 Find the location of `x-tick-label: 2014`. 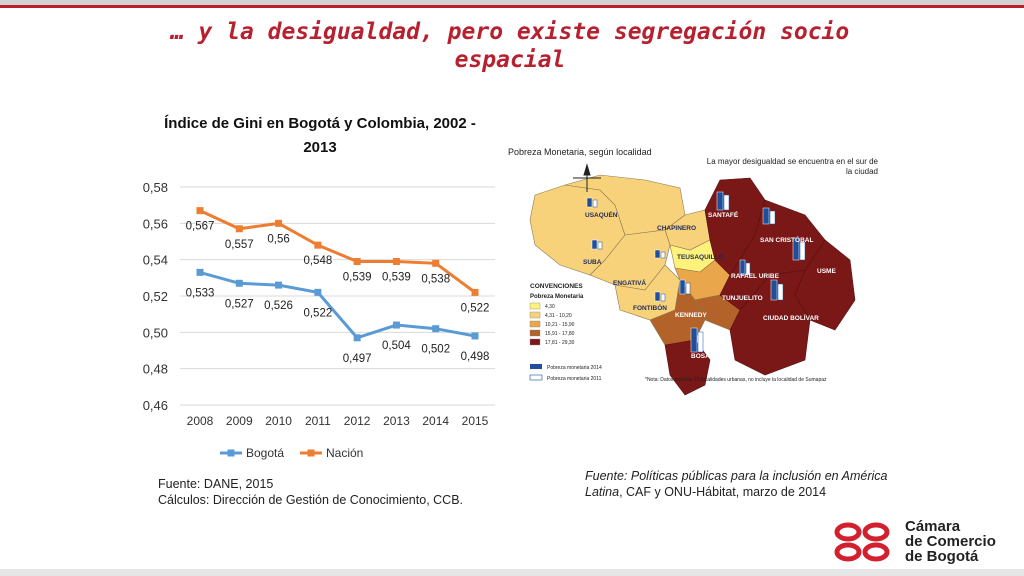

x-tick-label: 2014 is located at coordinates (435, 421).